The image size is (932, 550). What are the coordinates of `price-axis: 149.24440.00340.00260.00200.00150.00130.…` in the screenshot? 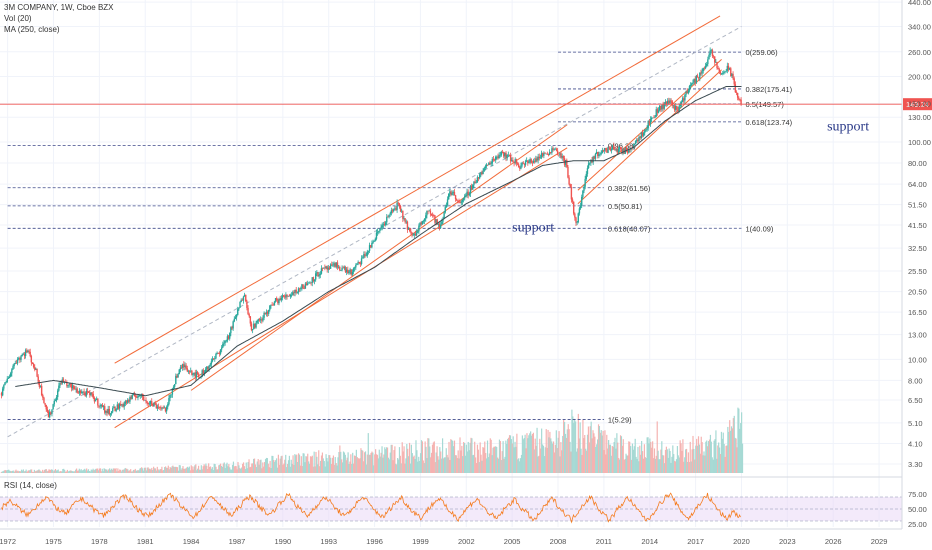 It's located at (916, 264).